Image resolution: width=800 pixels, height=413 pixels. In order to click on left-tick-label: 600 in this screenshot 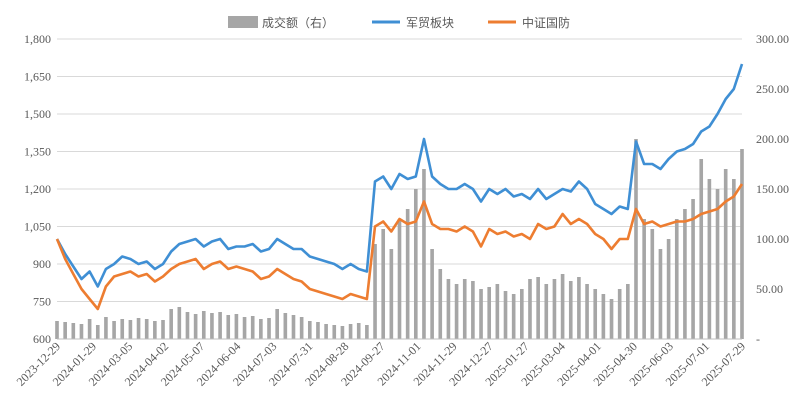, I will do `click(42, 339)`.